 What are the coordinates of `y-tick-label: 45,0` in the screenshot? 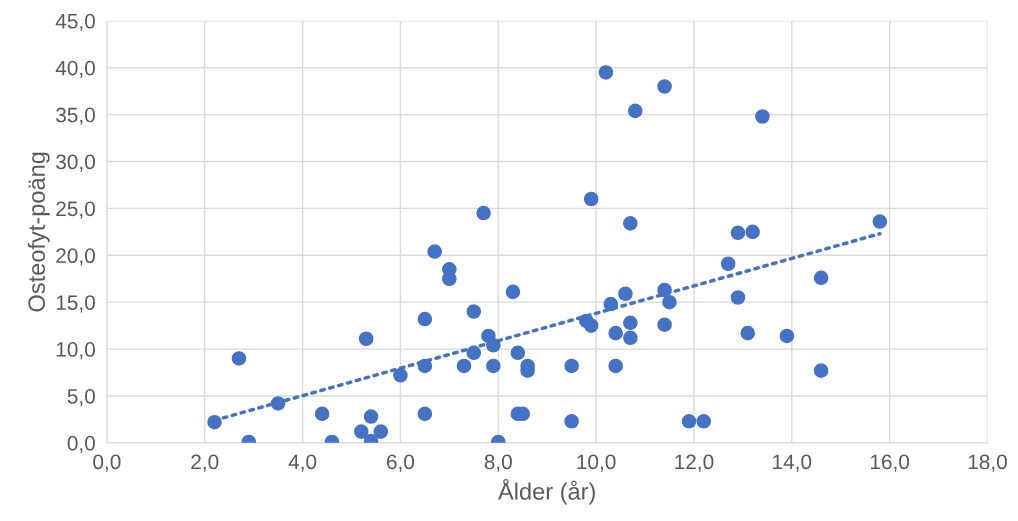 It's located at (75, 22).